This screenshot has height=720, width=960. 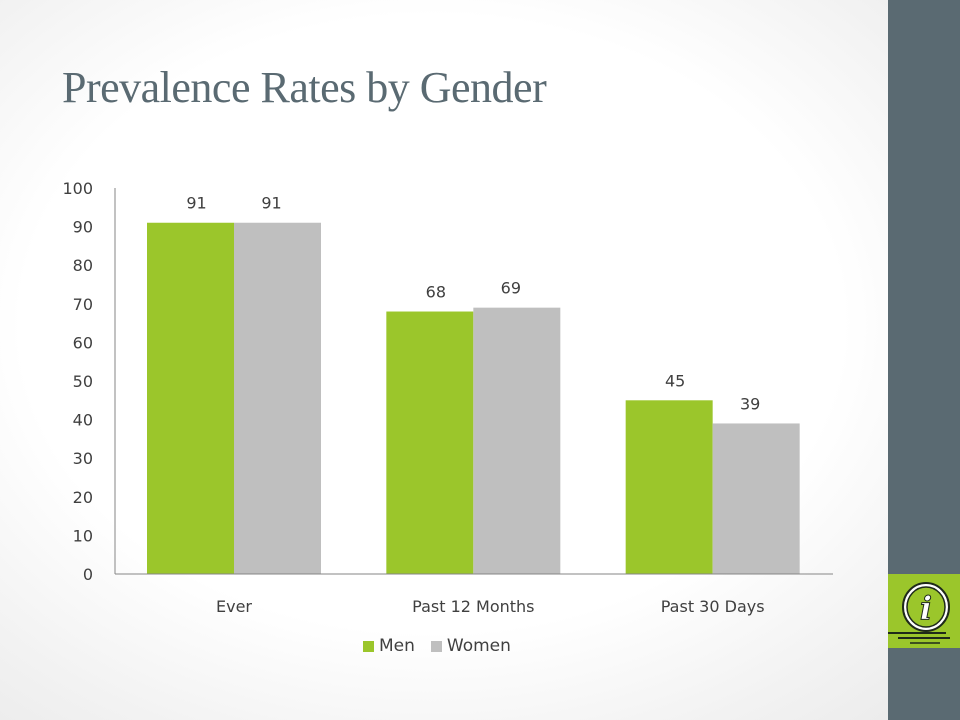 I want to click on y-tick-label: 50, so click(x=83, y=381).